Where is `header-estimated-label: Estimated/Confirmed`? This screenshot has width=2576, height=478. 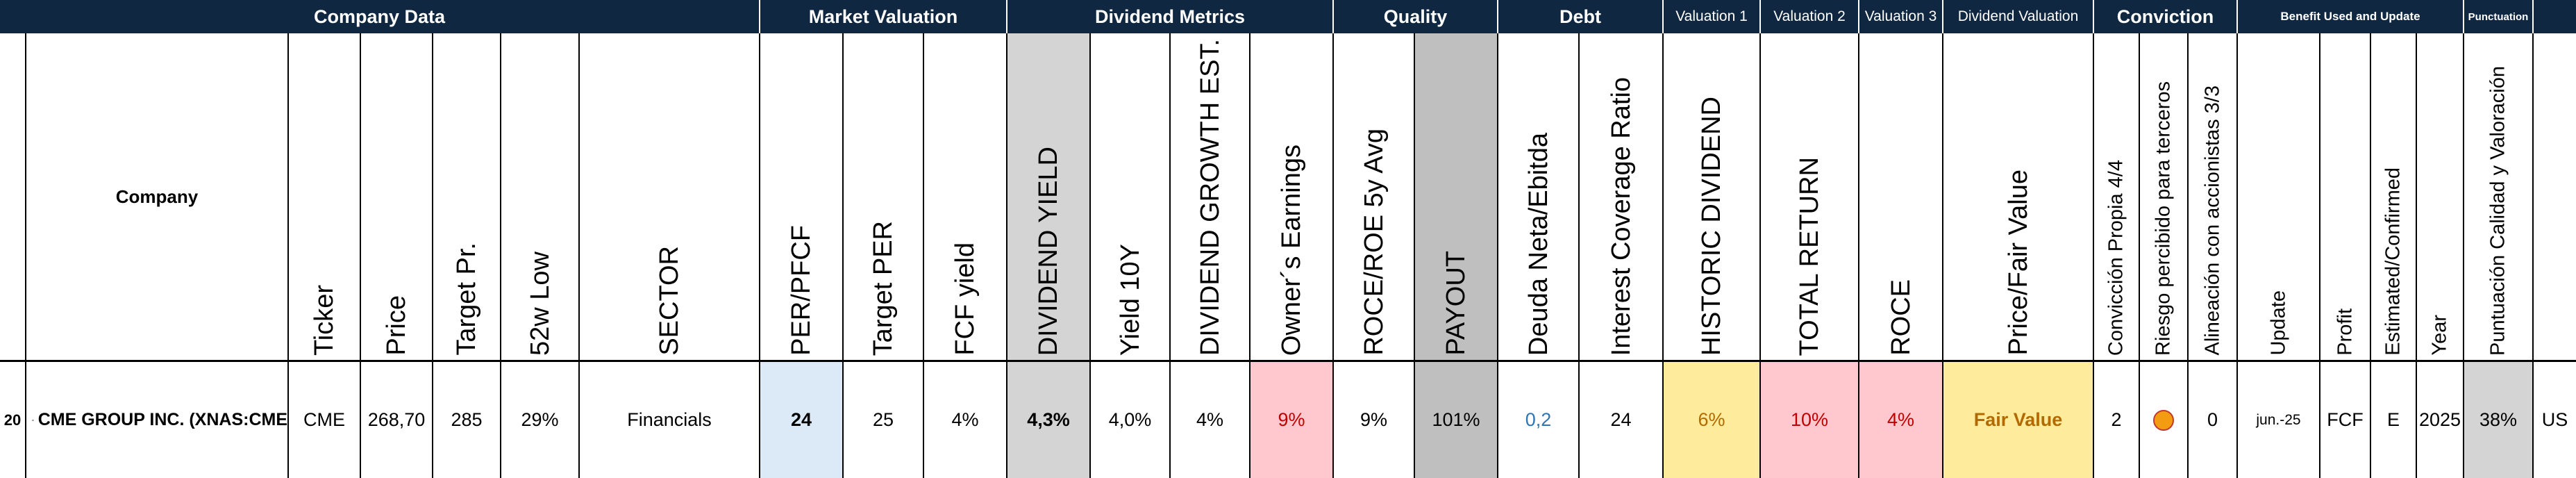
header-estimated-label: Estimated/Confirmed is located at coordinates (2393, 261).